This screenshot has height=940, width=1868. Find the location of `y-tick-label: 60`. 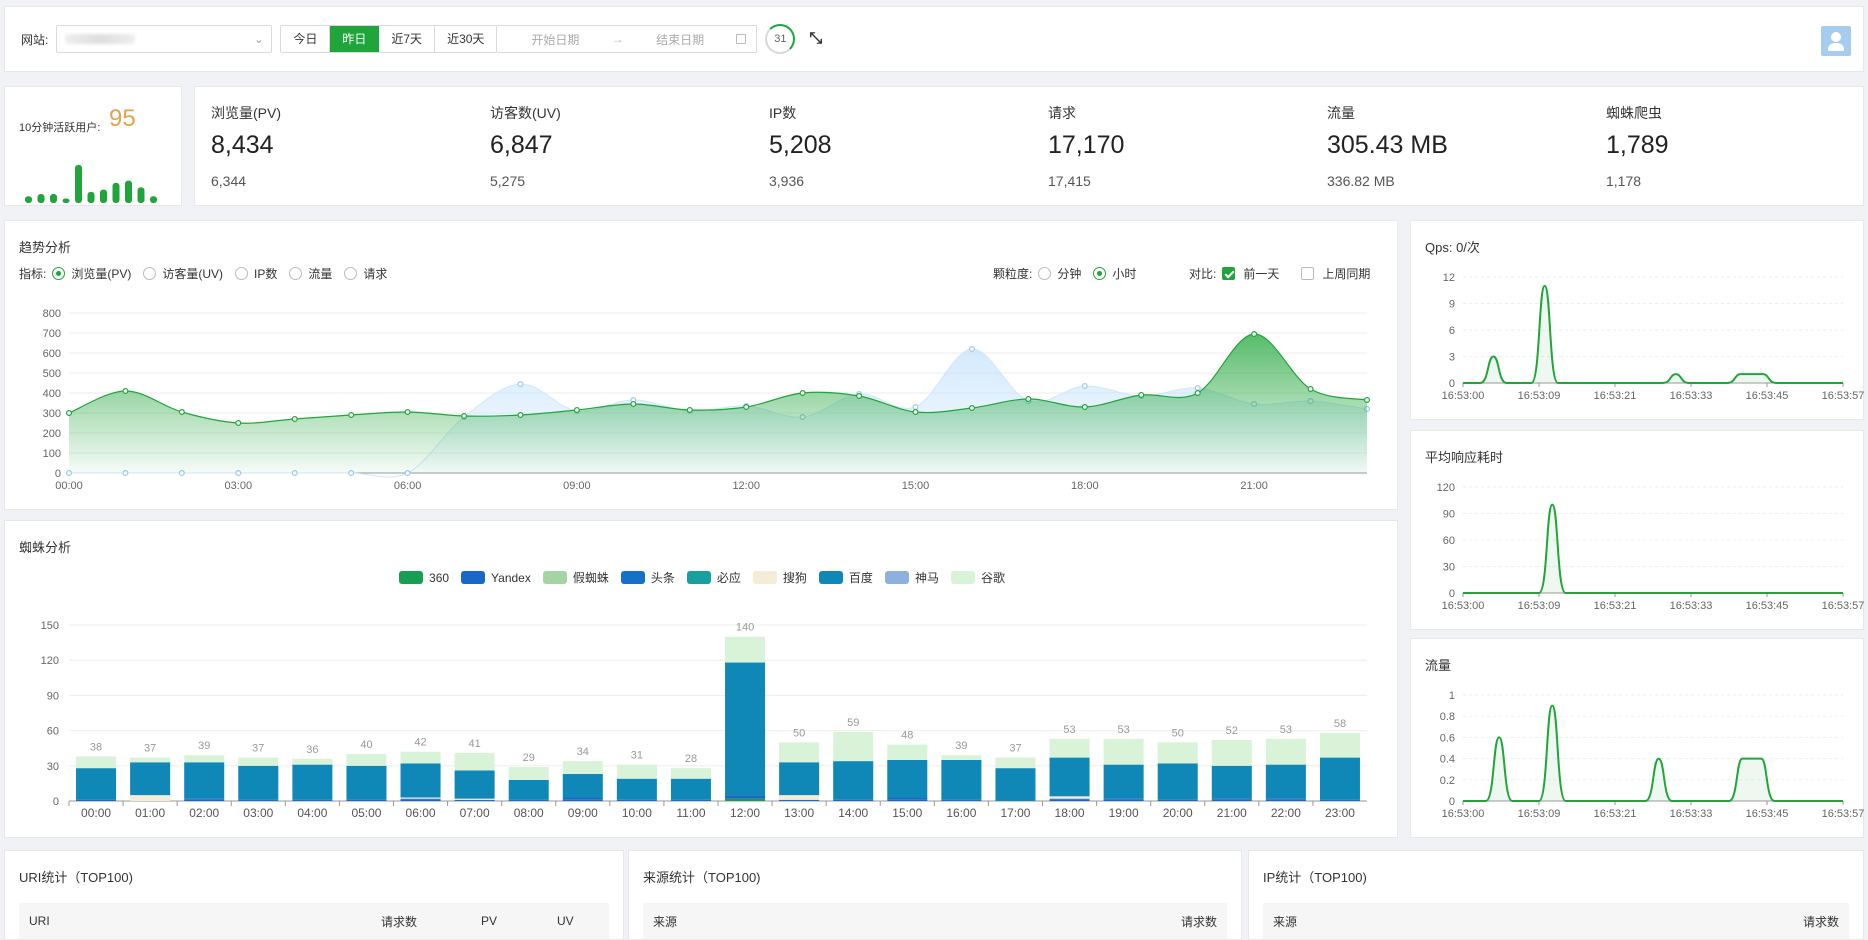

y-tick-label: 60 is located at coordinates (53, 732).